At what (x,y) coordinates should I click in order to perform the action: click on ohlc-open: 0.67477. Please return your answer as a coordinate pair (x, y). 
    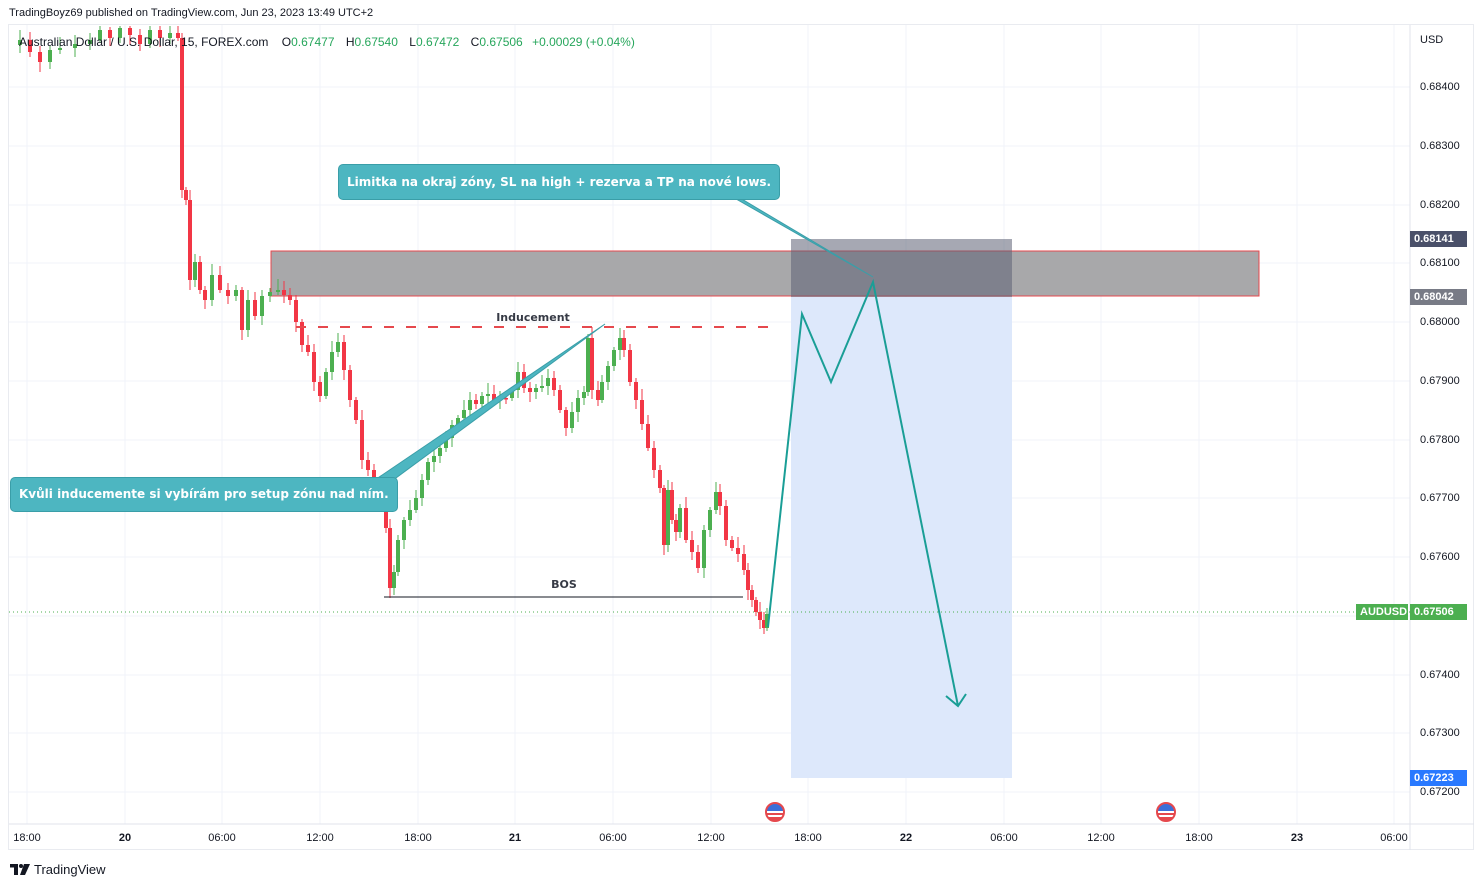
    Looking at the image, I should click on (313, 42).